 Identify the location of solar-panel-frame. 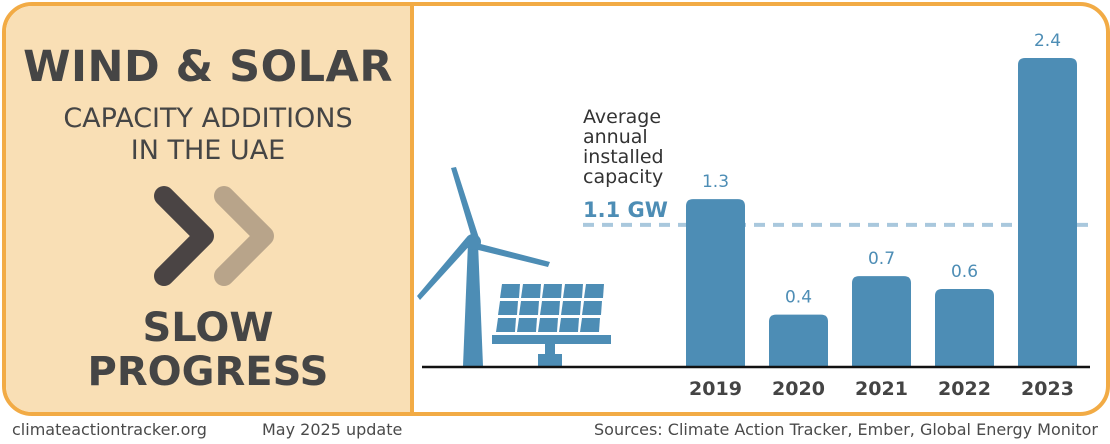
(551, 339).